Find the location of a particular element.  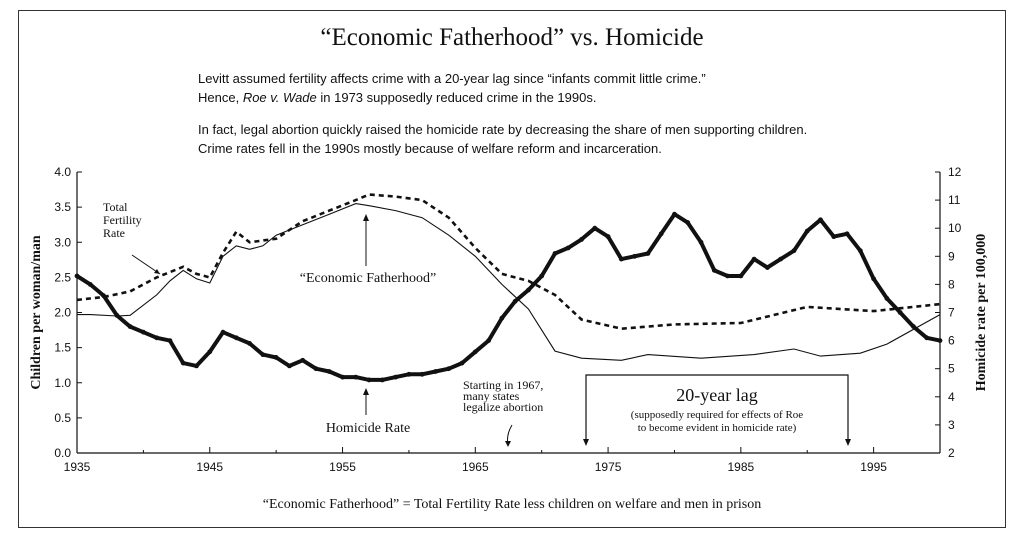

econ-pointer-head is located at coordinates (366, 217).